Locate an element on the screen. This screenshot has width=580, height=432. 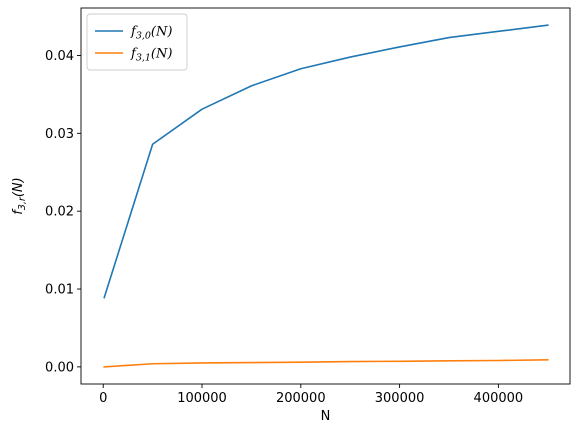
x-tick-label: 200000 is located at coordinates (301, 398).